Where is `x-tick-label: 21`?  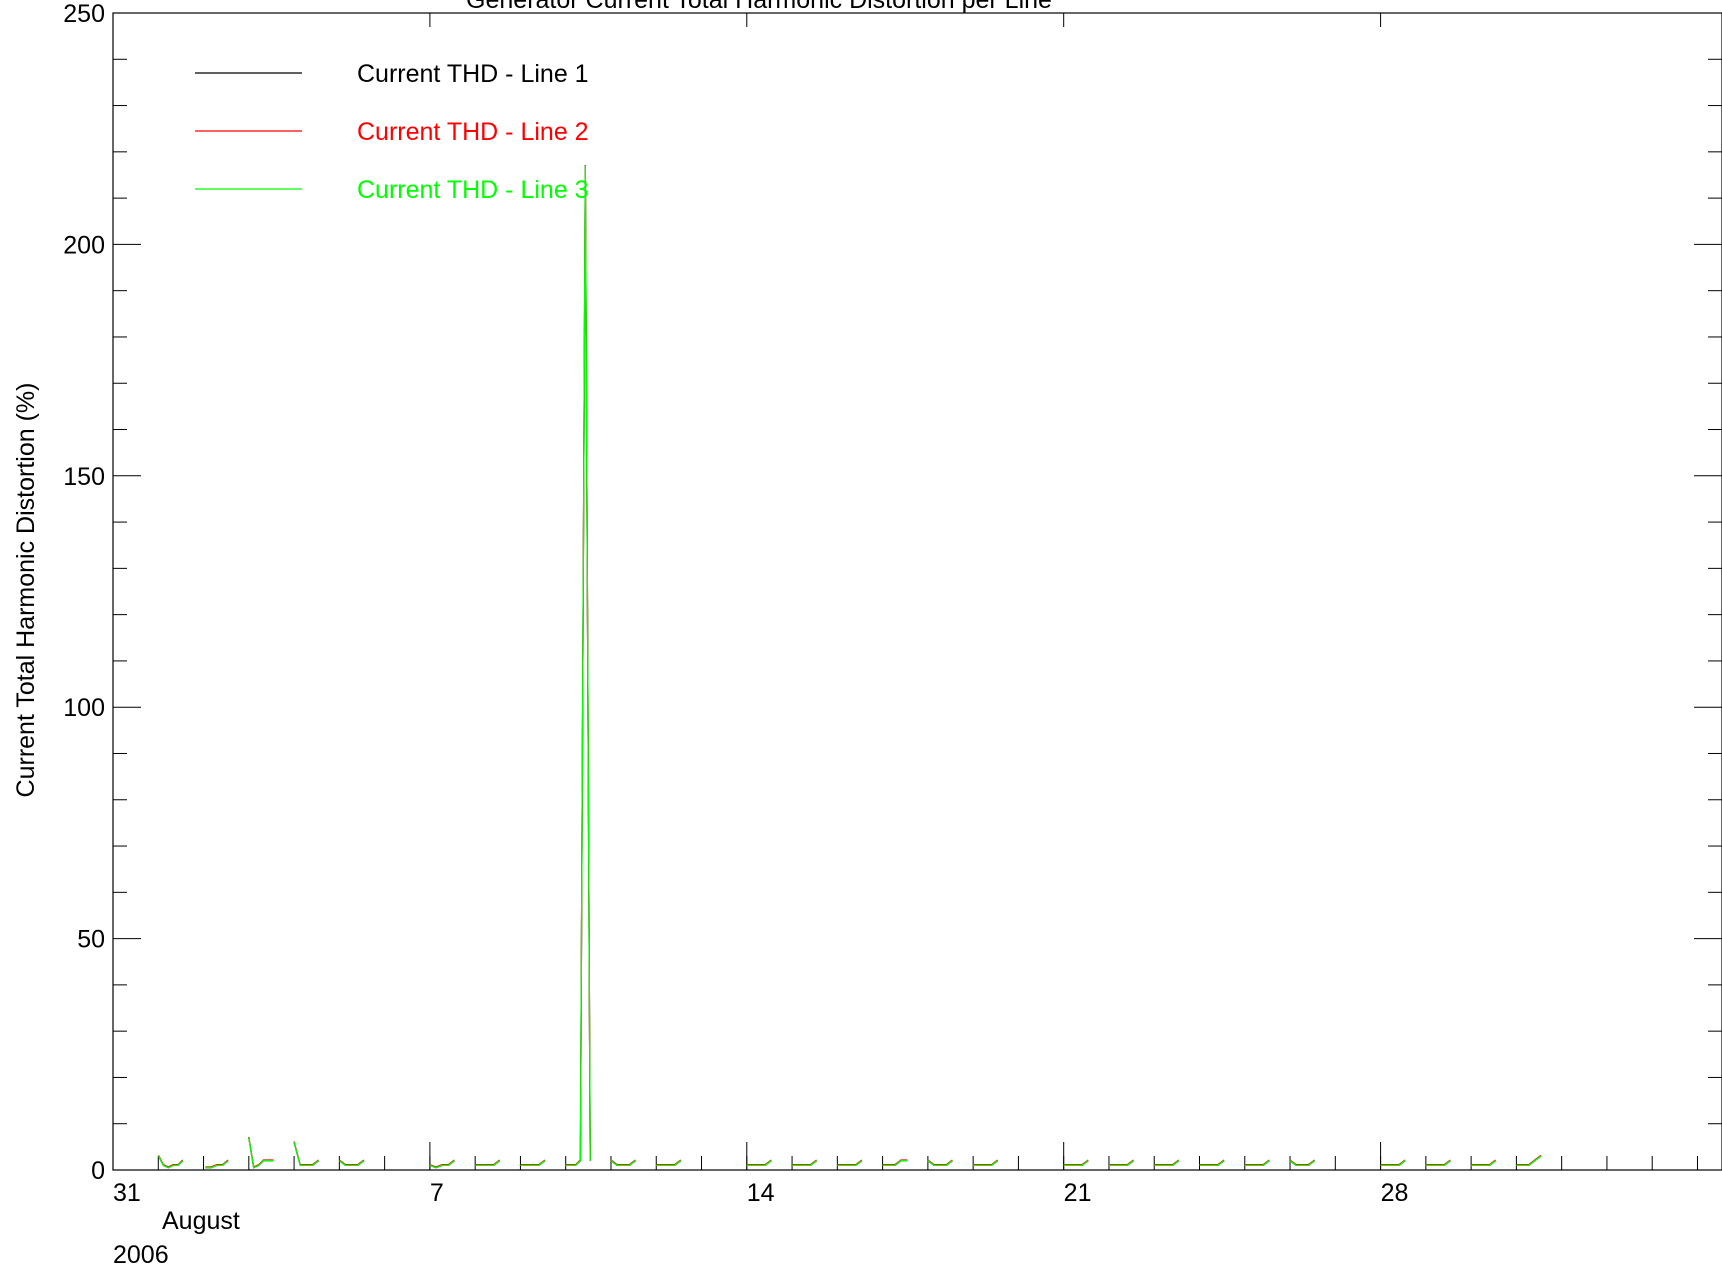 x-tick-label: 21 is located at coordinates (1078, 1193).